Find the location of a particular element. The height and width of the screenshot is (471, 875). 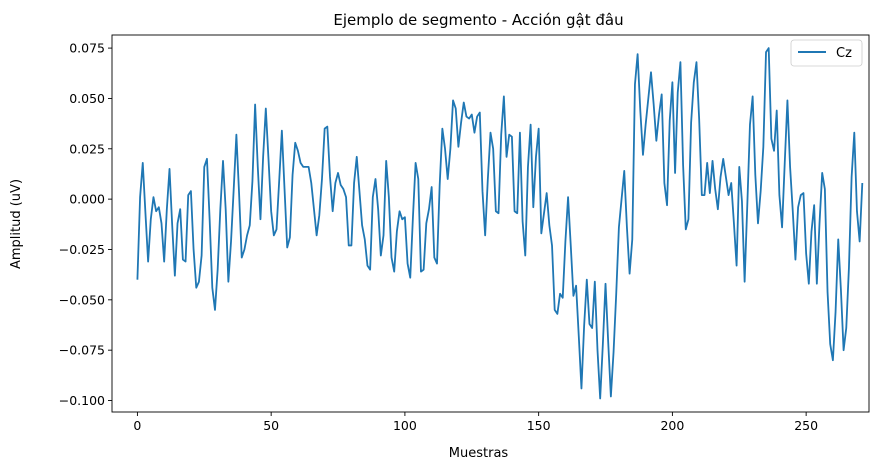

x-axis-ticks: 0 50 100 150 200 250 is located at coordinates (475, 422).